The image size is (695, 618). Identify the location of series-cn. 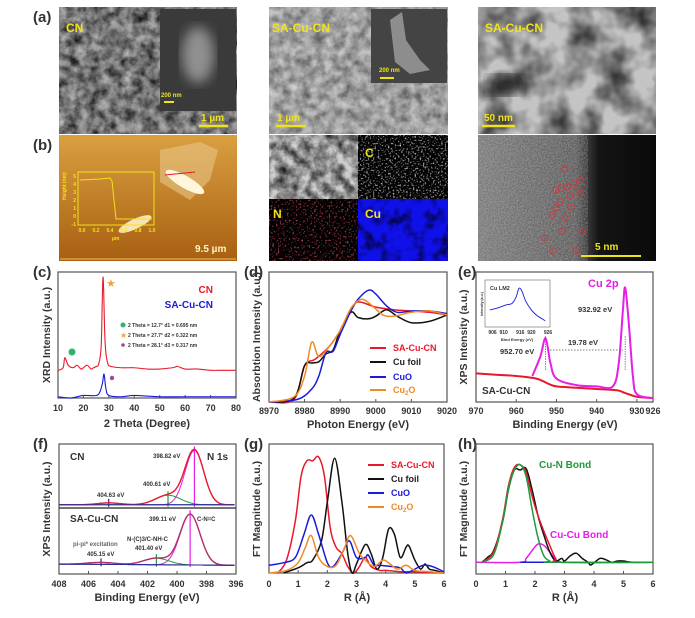
(146, 323).